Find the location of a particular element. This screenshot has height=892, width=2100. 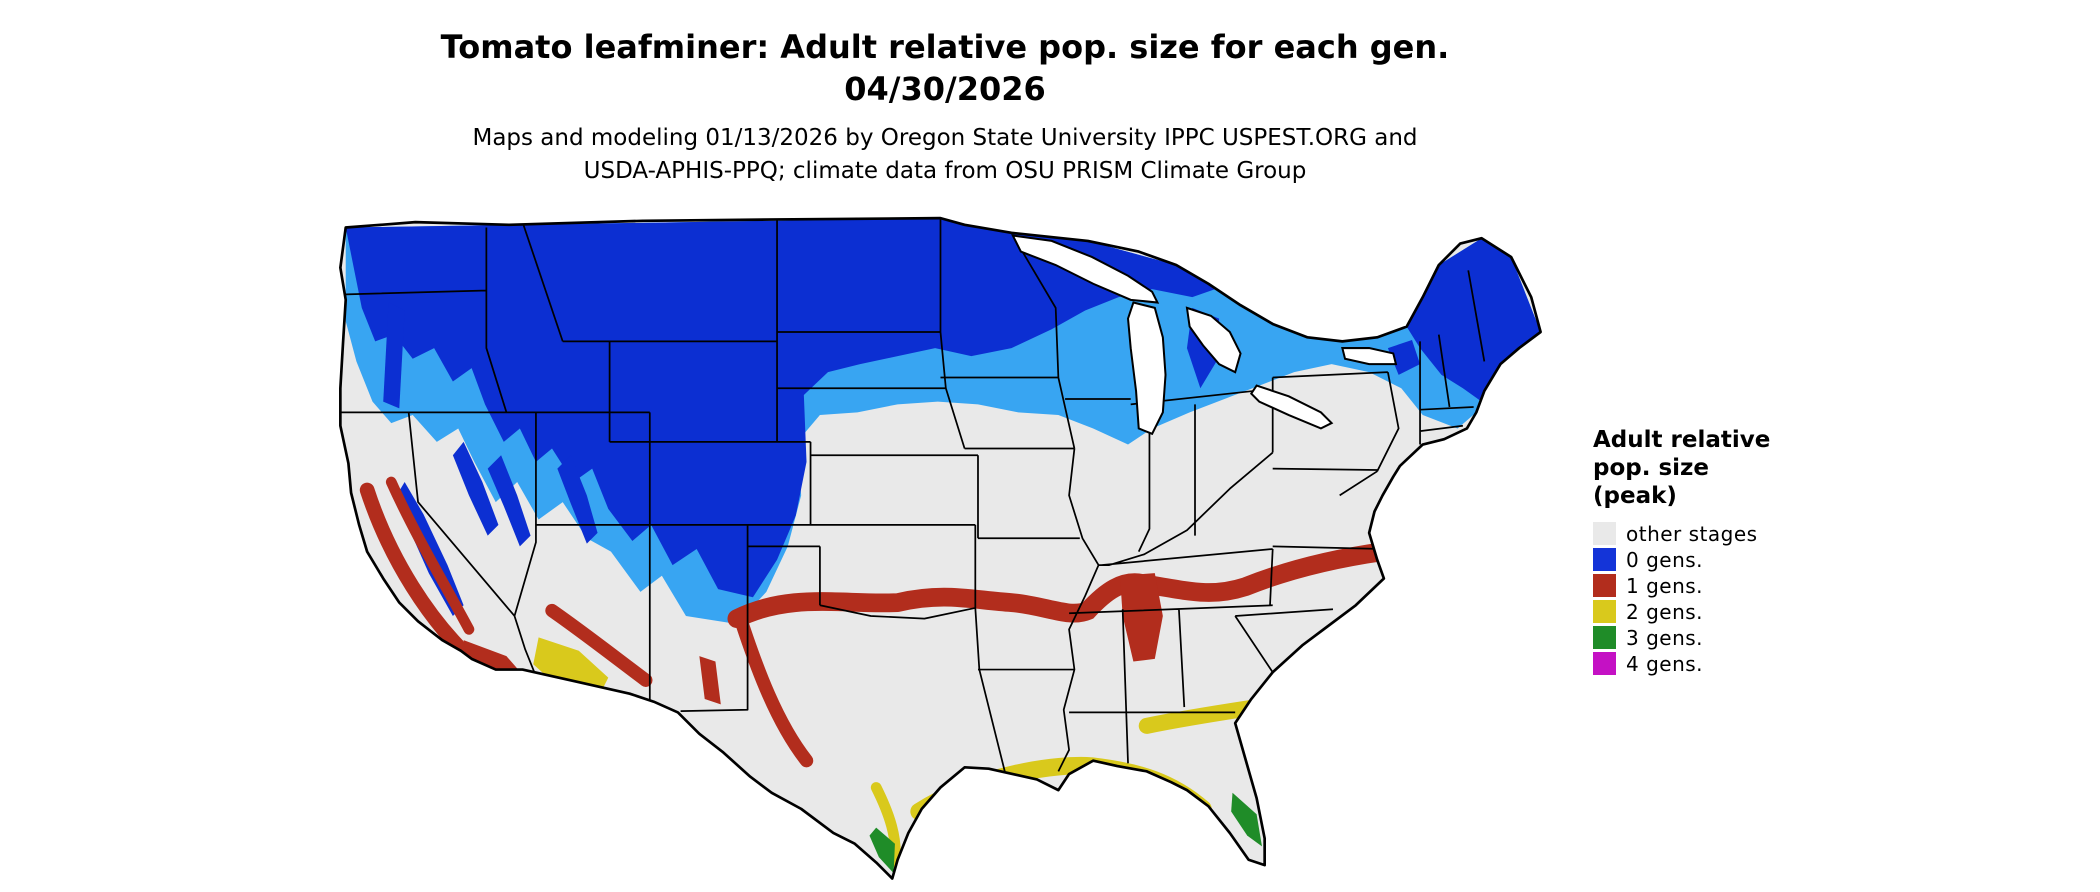

legend-title-line-1: Adult relative is located at coordinates (1682, 440).